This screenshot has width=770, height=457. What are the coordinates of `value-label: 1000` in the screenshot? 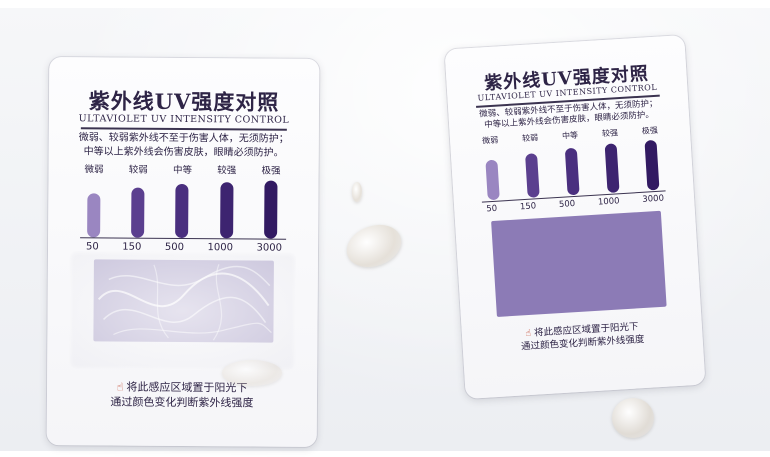 It's located at (608, 202).